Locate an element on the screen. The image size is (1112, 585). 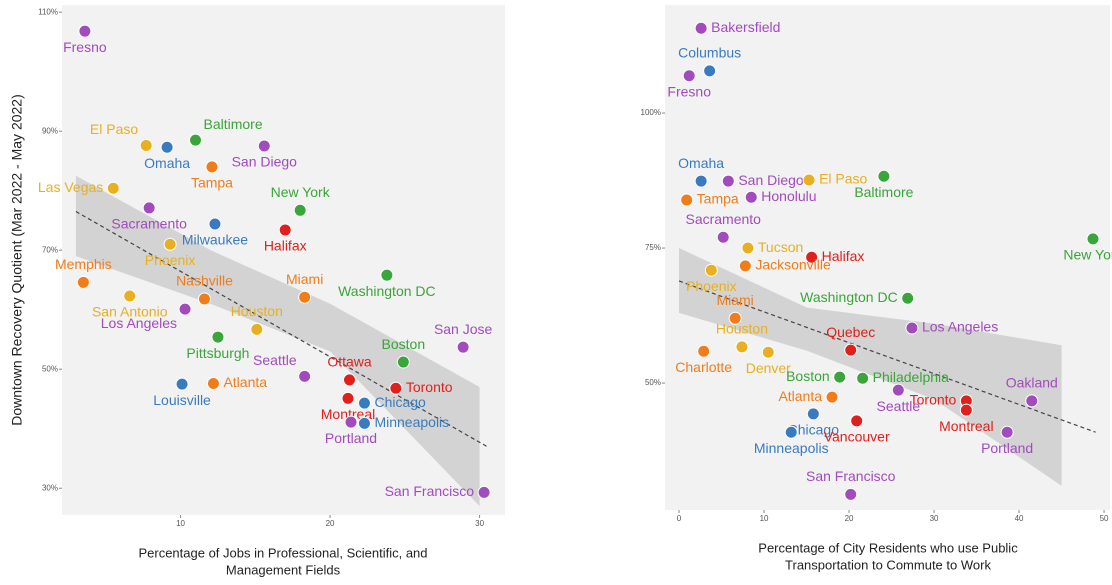
point-label: Los Angeles is located at coordinates (960, 327).